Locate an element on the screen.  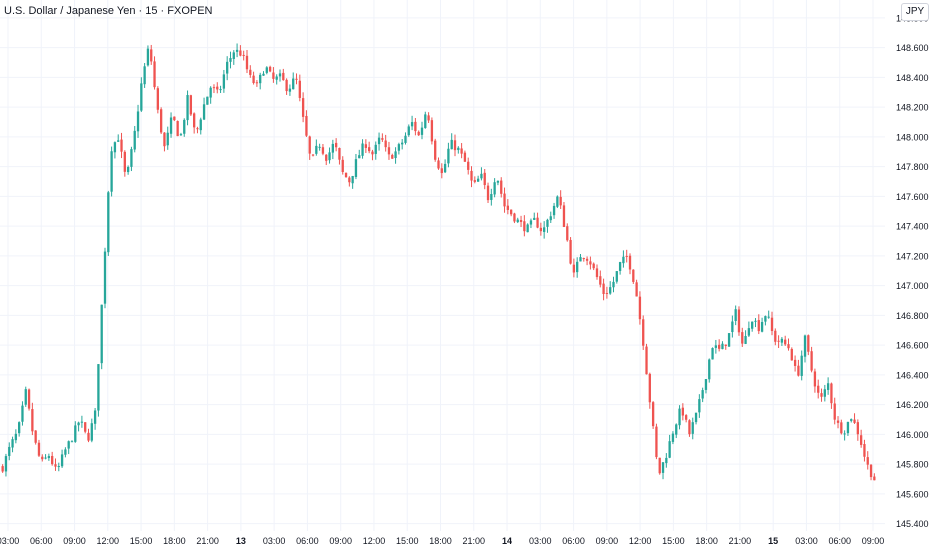
price-tick-label: 147.200 is located at coordinates (912, 256).